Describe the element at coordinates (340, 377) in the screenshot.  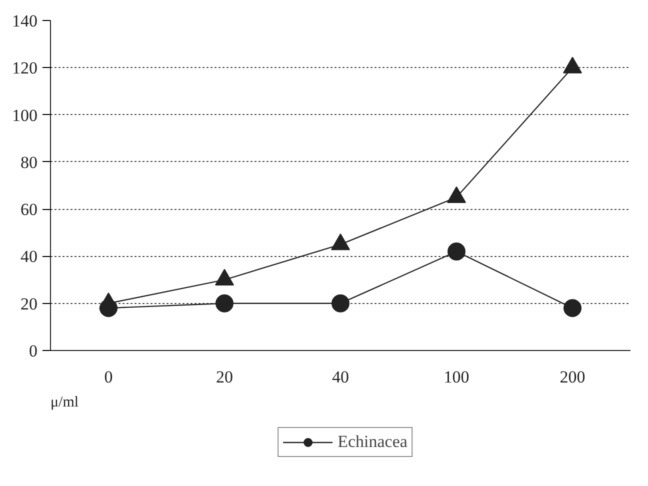
I see `x-tick-label: 40` at that location.